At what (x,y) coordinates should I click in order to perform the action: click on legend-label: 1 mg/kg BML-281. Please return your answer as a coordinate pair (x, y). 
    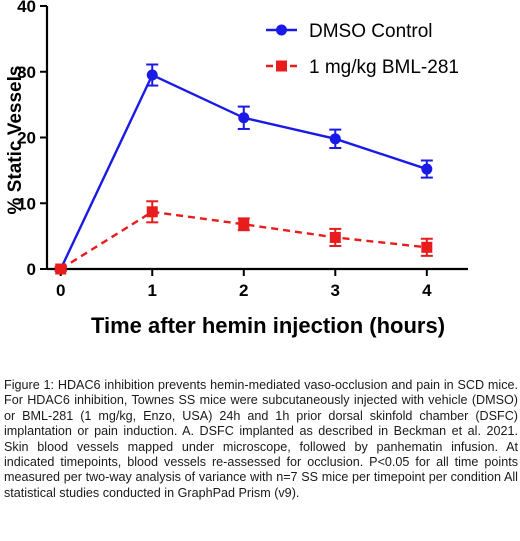
    Looking at the image, I should click on (384, 67).